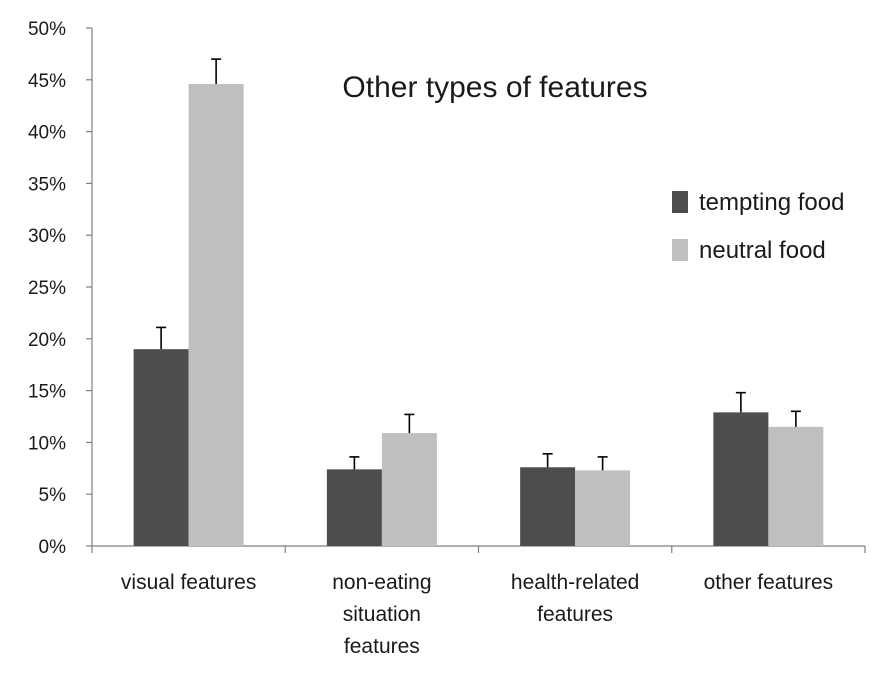 This screenshot has width=892, height=683. What do you see at coordinates (382, 614) in the screenshot?
I see `x-category-label: situation` at bounding box center [382, 614].